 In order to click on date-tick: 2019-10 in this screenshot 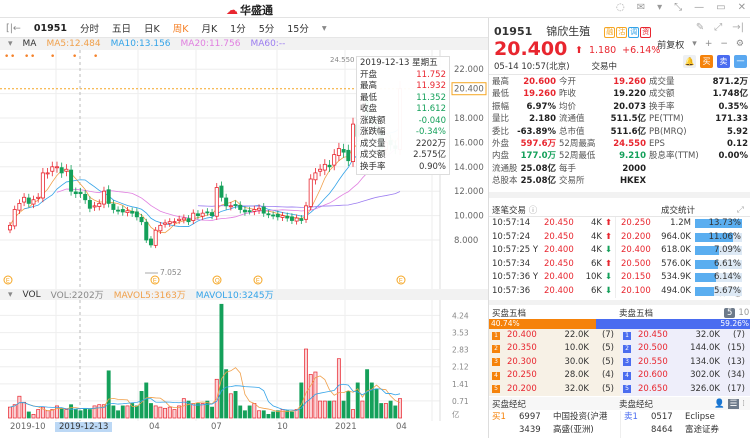, I will do `click(28, 427)`.